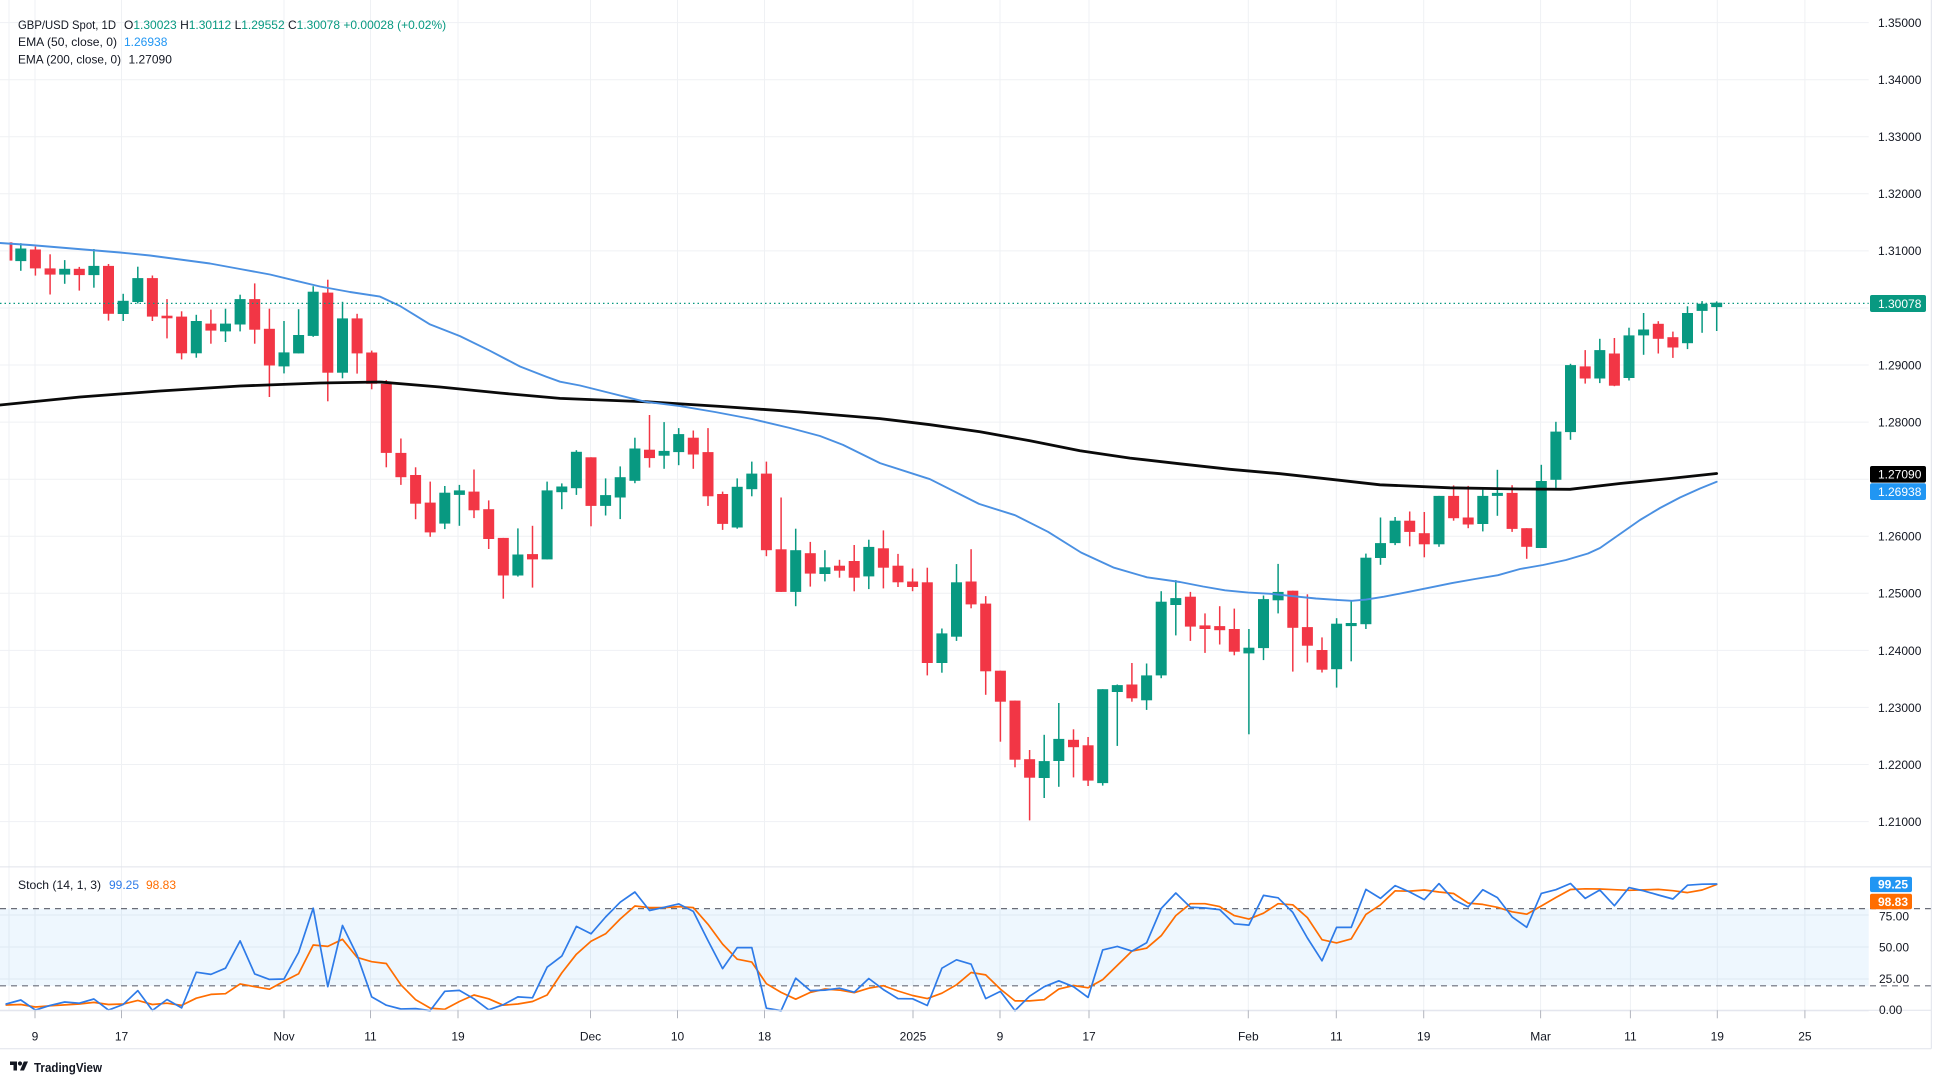 The width and height of the screenshot is (1940, 1086). What do you see at coordinates (1900, 194) in the screenshot?
I see `svg-text: 1.32000` at bounding box center [1900, 194].